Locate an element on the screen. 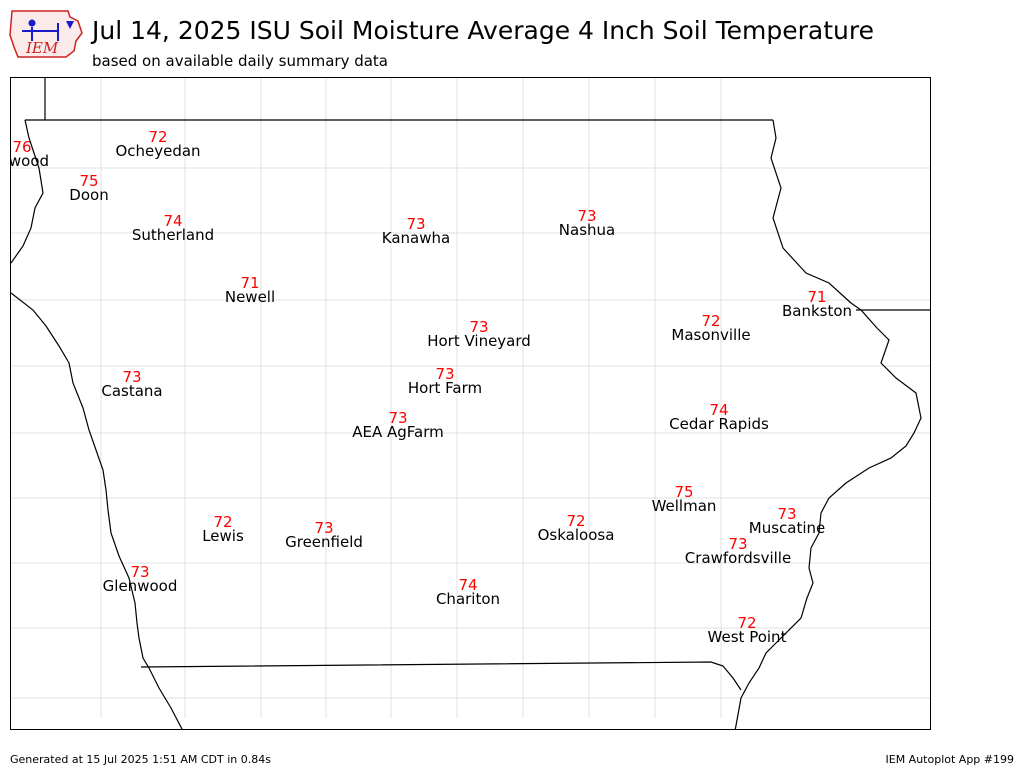 The image size is (1024, 768). station-label: Doon is located at coordinates (89, 195).